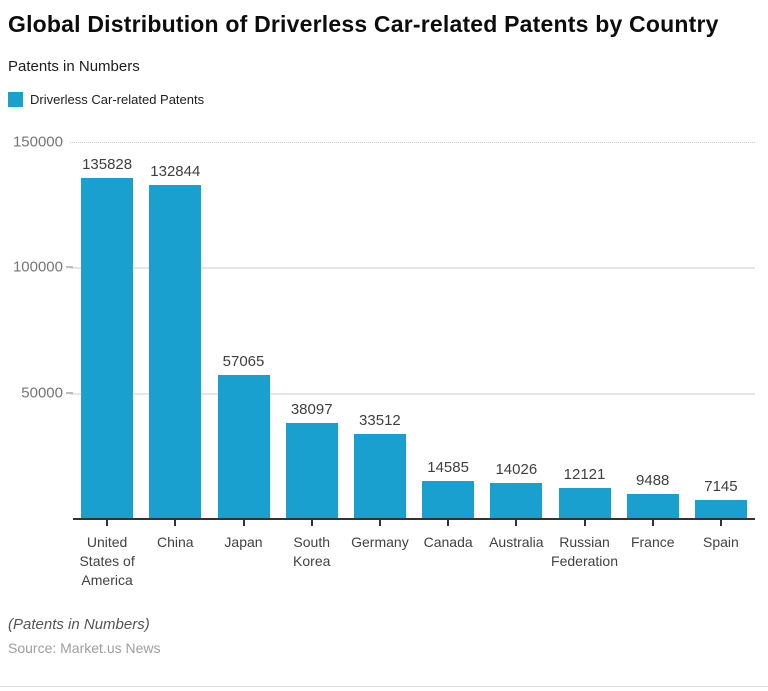 The image size is (768, 691). I want to click on bar-germany: 33512, so click(379, 465).